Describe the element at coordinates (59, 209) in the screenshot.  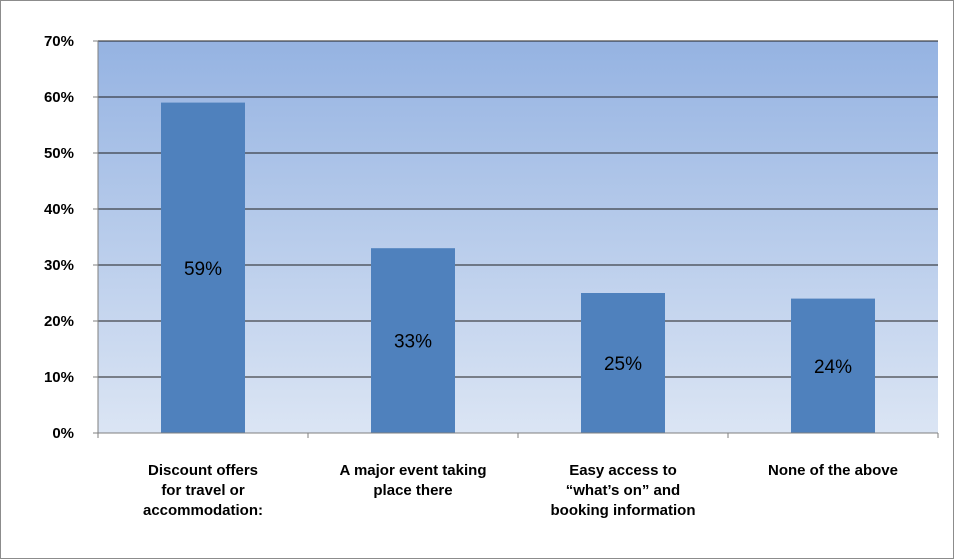
I see `y-tick-label: 40%` at that location.